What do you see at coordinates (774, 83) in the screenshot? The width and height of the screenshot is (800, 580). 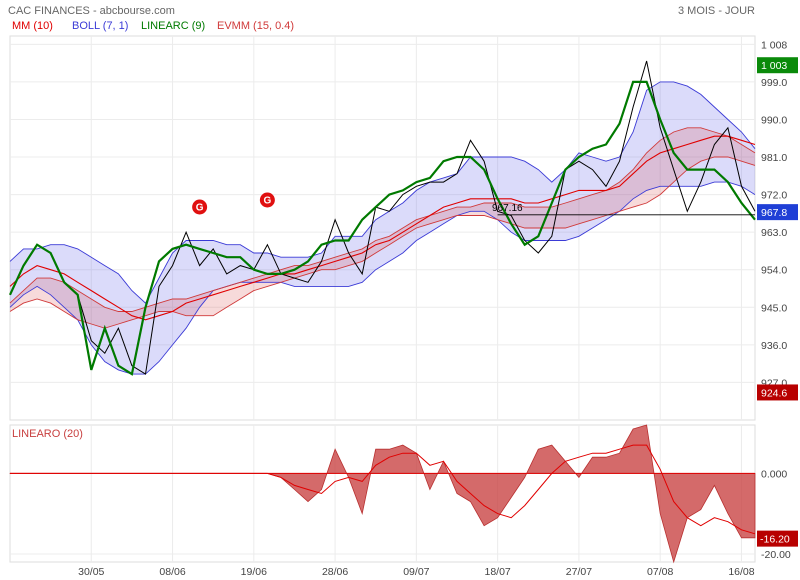 I see `price-tick-label: 999.0` at bounding box center [774, 83].